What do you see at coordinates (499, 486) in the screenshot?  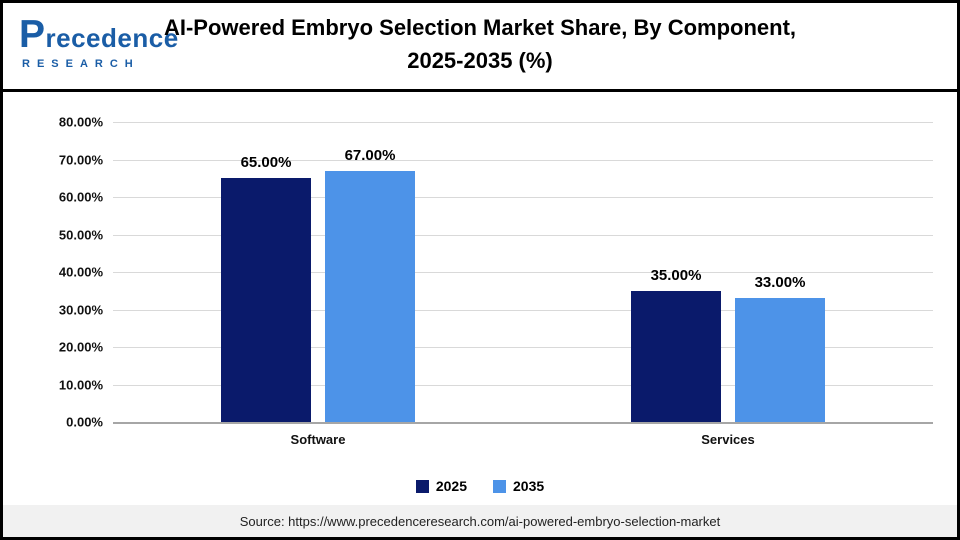 I see `legend-swatch-2035` at bounding box center [499, 486].